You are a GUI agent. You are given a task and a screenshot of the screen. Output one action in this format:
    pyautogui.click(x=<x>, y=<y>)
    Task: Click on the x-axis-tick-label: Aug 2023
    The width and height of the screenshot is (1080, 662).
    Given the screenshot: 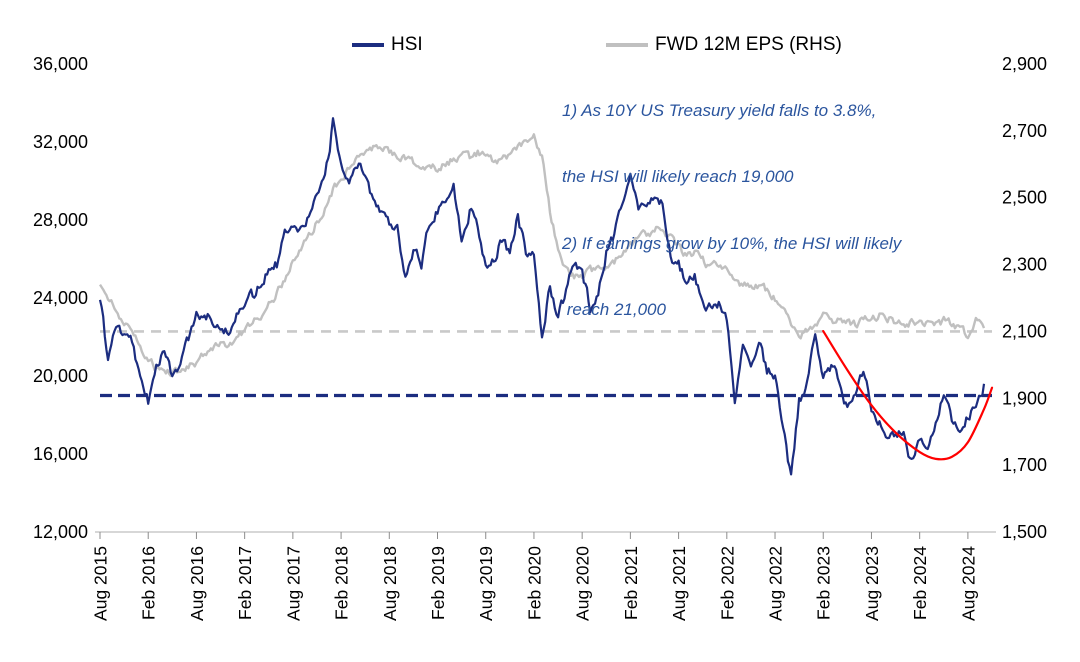 What is the action you would take?
    pyautogui.click(x=872, y=583)
    